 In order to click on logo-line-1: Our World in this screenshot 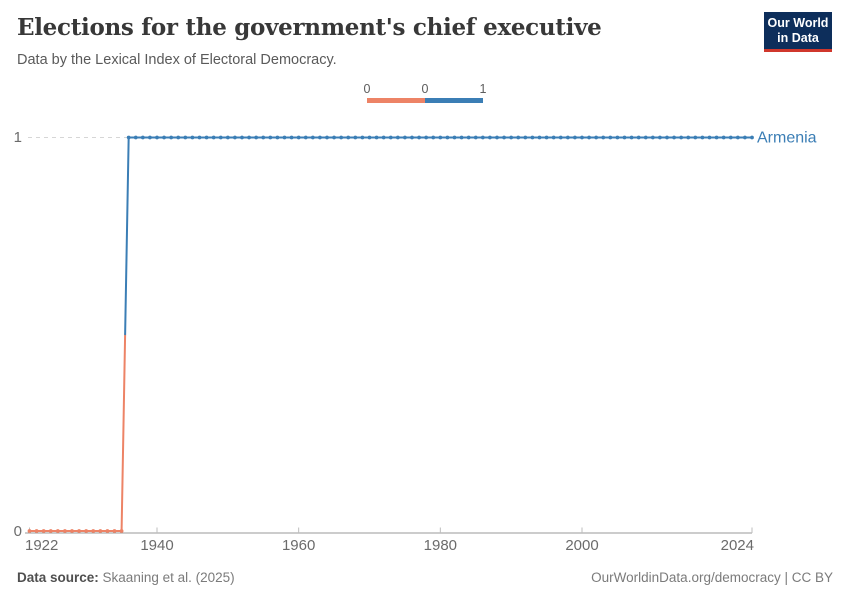, I will do `click(798, 23)`.